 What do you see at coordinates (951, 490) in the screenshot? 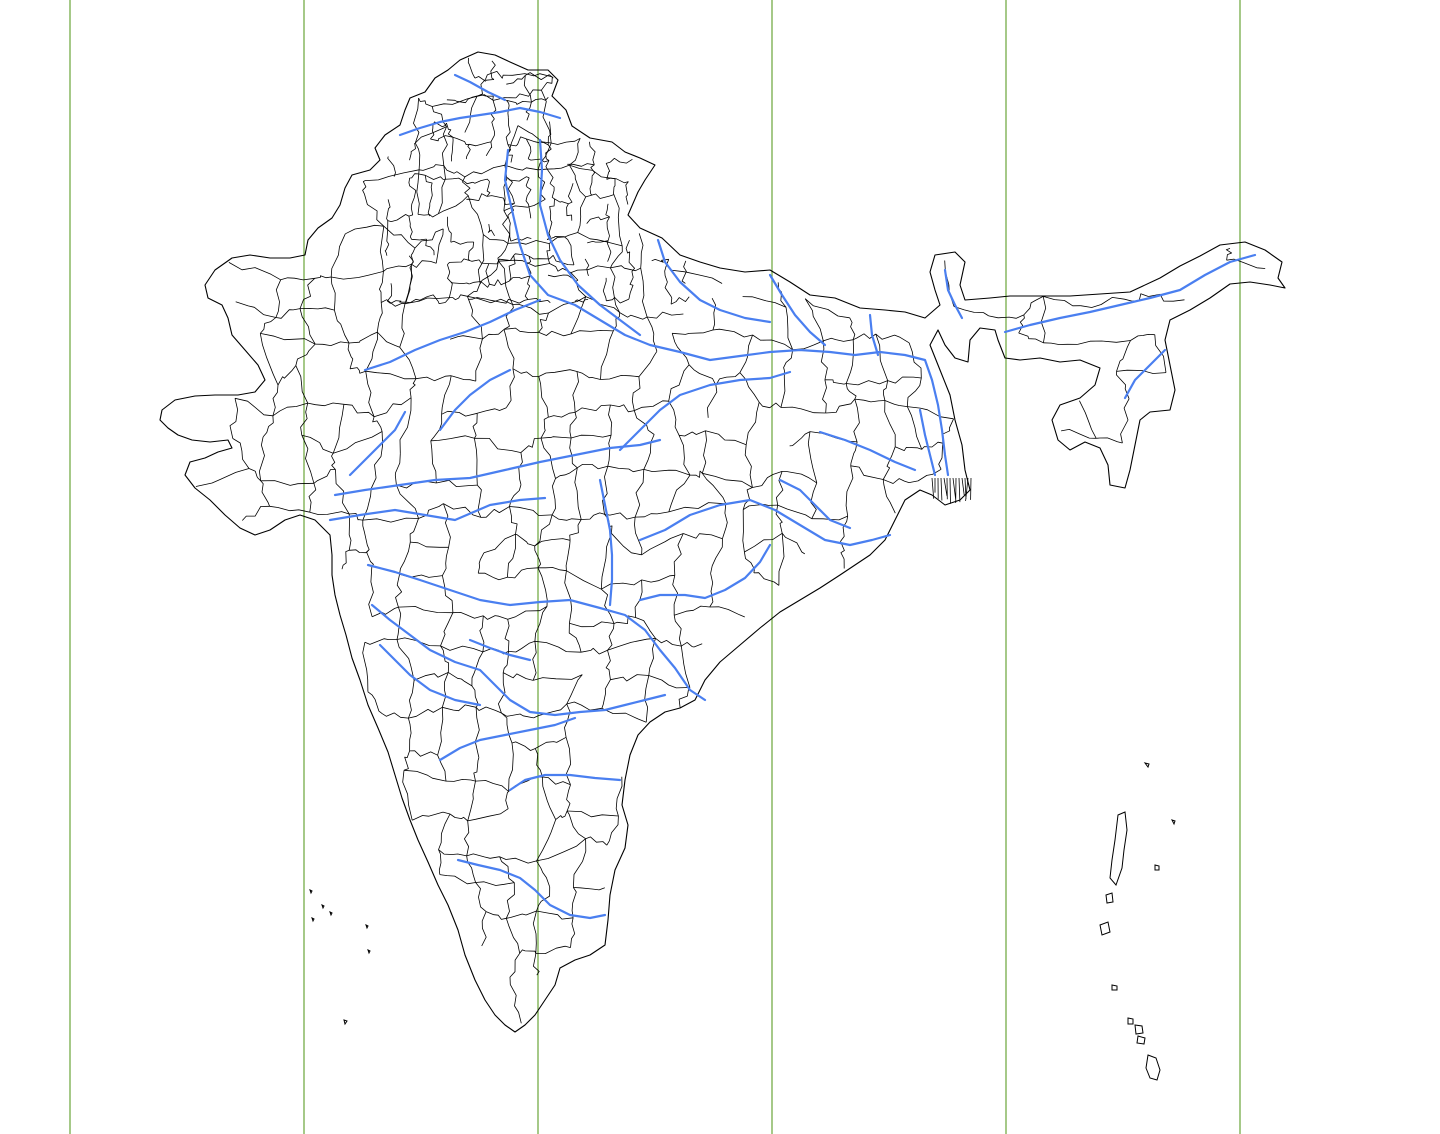
I see `sundarbans-delta` at bounding box center [951, 490].